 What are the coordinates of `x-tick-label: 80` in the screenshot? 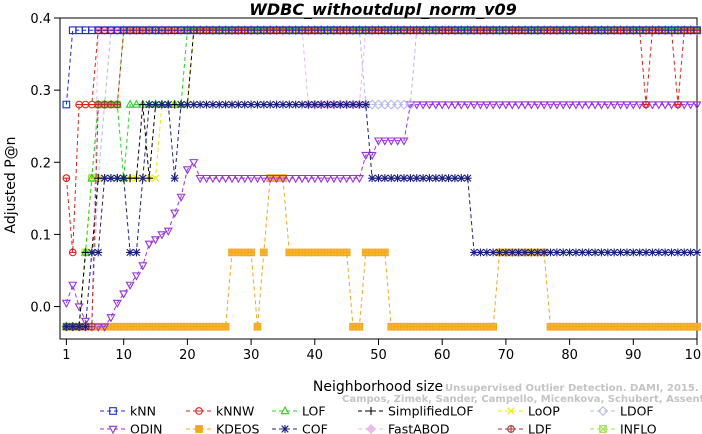 It's located at (569, 355).